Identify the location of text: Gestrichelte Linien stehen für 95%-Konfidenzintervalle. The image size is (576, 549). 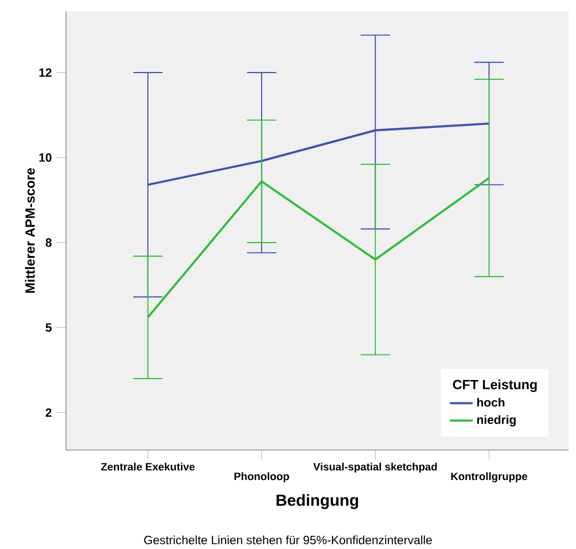
(288, 539).